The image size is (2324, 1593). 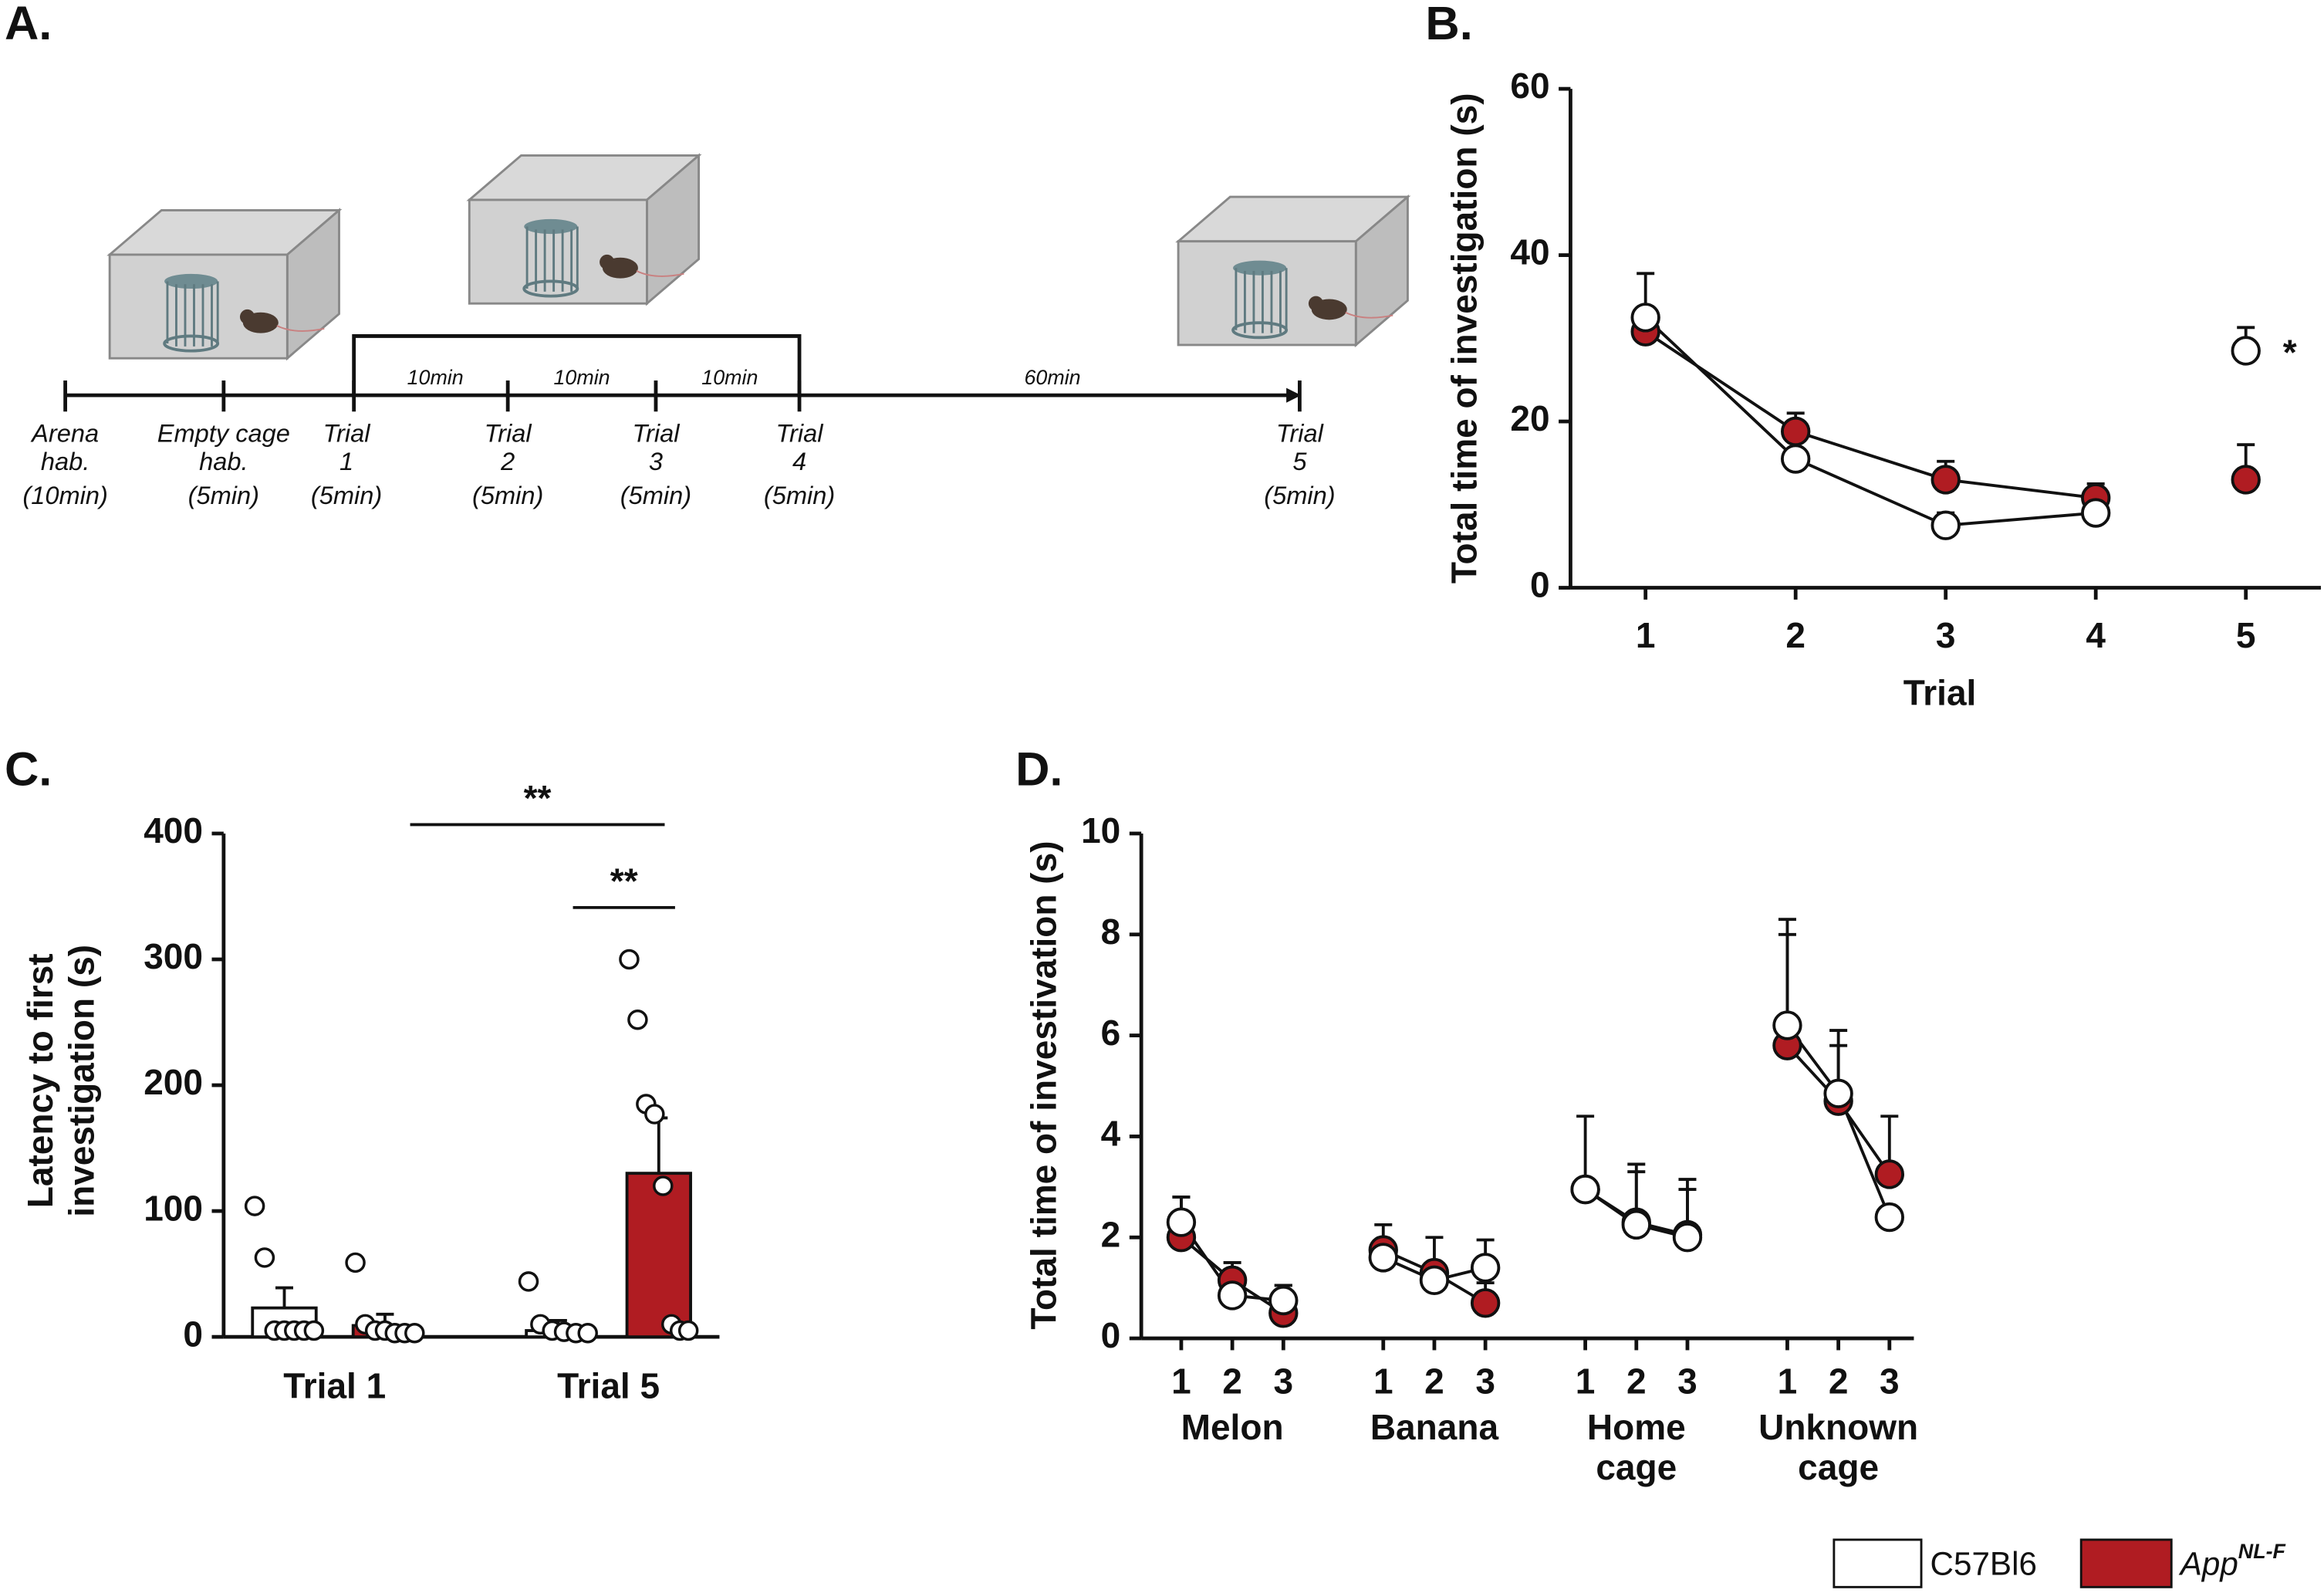 I want to click on y-tick-label: 40, so click(x=1529, y=252).